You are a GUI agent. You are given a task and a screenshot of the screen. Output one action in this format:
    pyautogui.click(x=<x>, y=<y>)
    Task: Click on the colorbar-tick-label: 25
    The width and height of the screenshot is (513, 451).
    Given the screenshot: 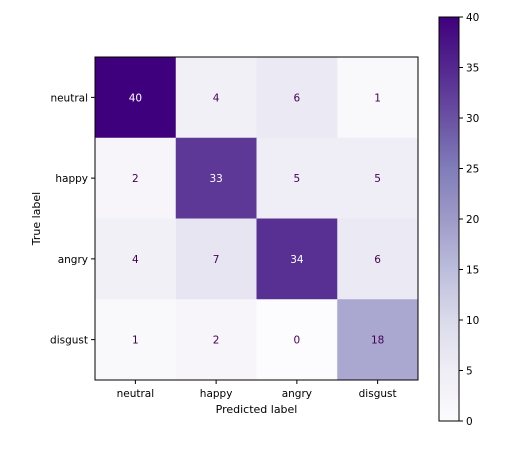 What is the action you would take?
    pyautogui.click(x=472, y=170)
    